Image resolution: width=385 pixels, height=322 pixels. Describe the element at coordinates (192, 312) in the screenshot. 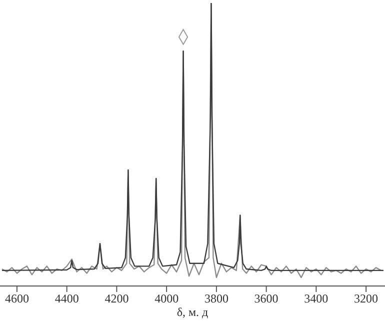

I see `x-axis-title: δ, м. д` at that location.